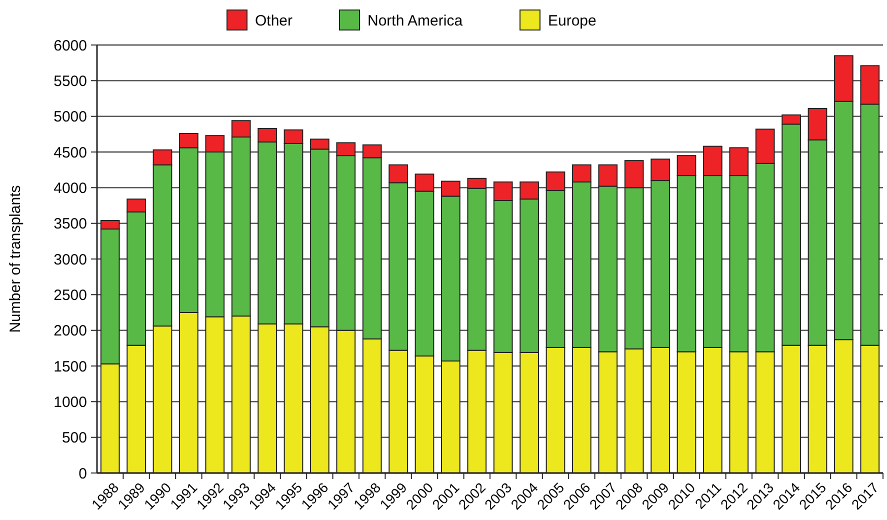  I want to click on y-tick-label: 2500, so click(70, 295).